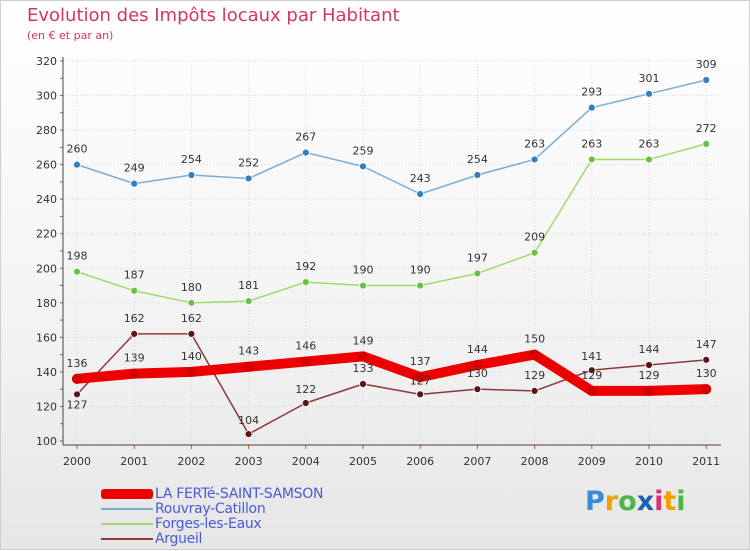 The width and height of the screenshot is (750, 551). What do you see at coordinates (305, 389) in the screenshot?
I see `data-label: 122` at bounding box center [305, 389].